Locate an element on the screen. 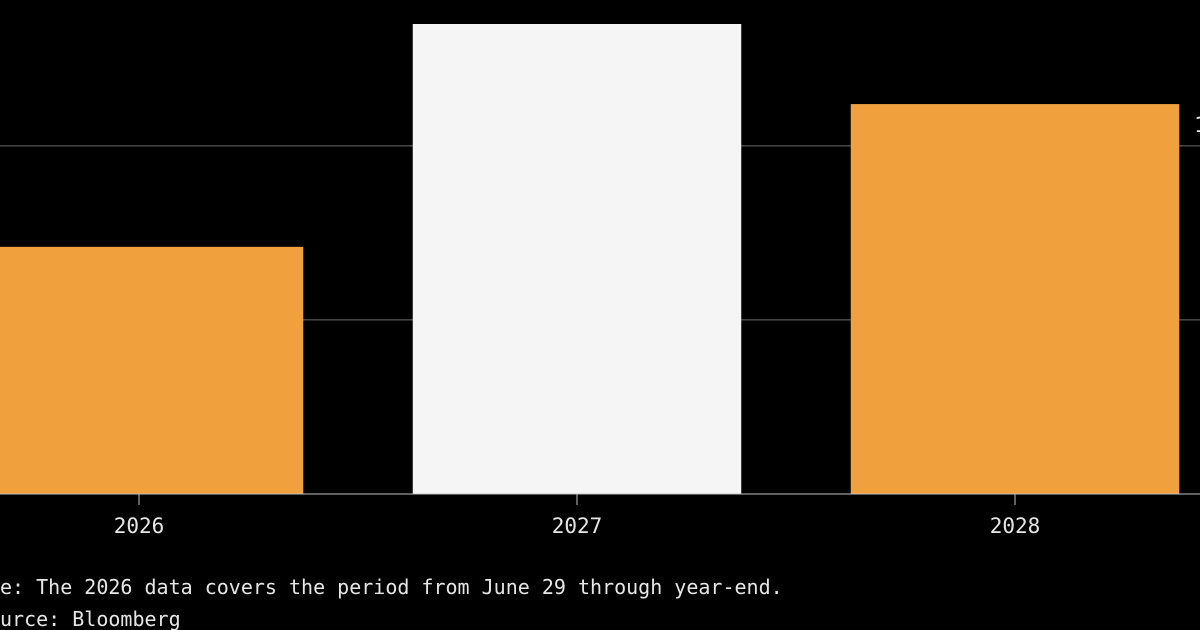 The height and width of the screenshot is (630, 1200). bar is located at coordinates (152, 370).